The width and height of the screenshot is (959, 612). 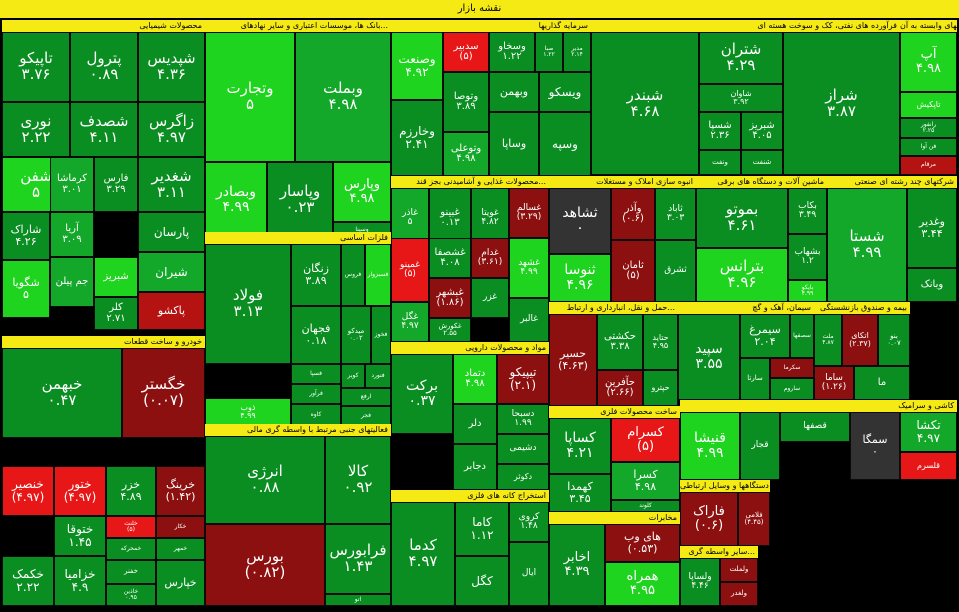 What do you see at coordinates (580, 221) in the screenshot?
I see `stock-tile: ثشاهد ۰` at bounding box center [580, 221].